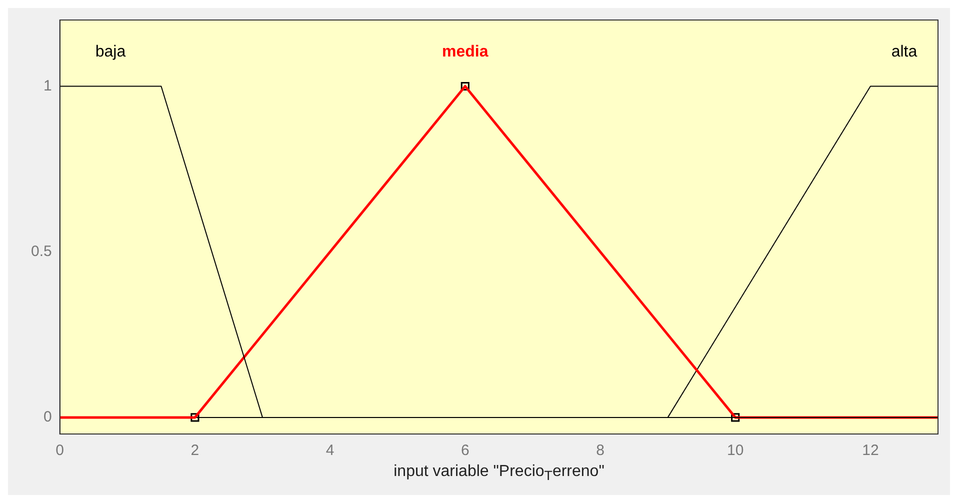 The image size is (958, 503). Describe the element at coordinates (195, 451) in the screenshot. I see `x-tick-label: 2` at that location.